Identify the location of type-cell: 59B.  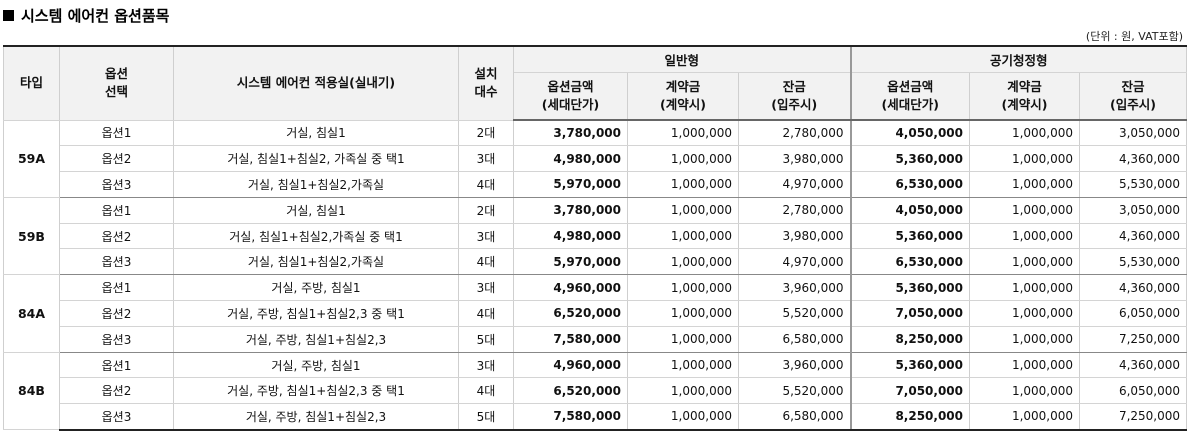
(31, 236).